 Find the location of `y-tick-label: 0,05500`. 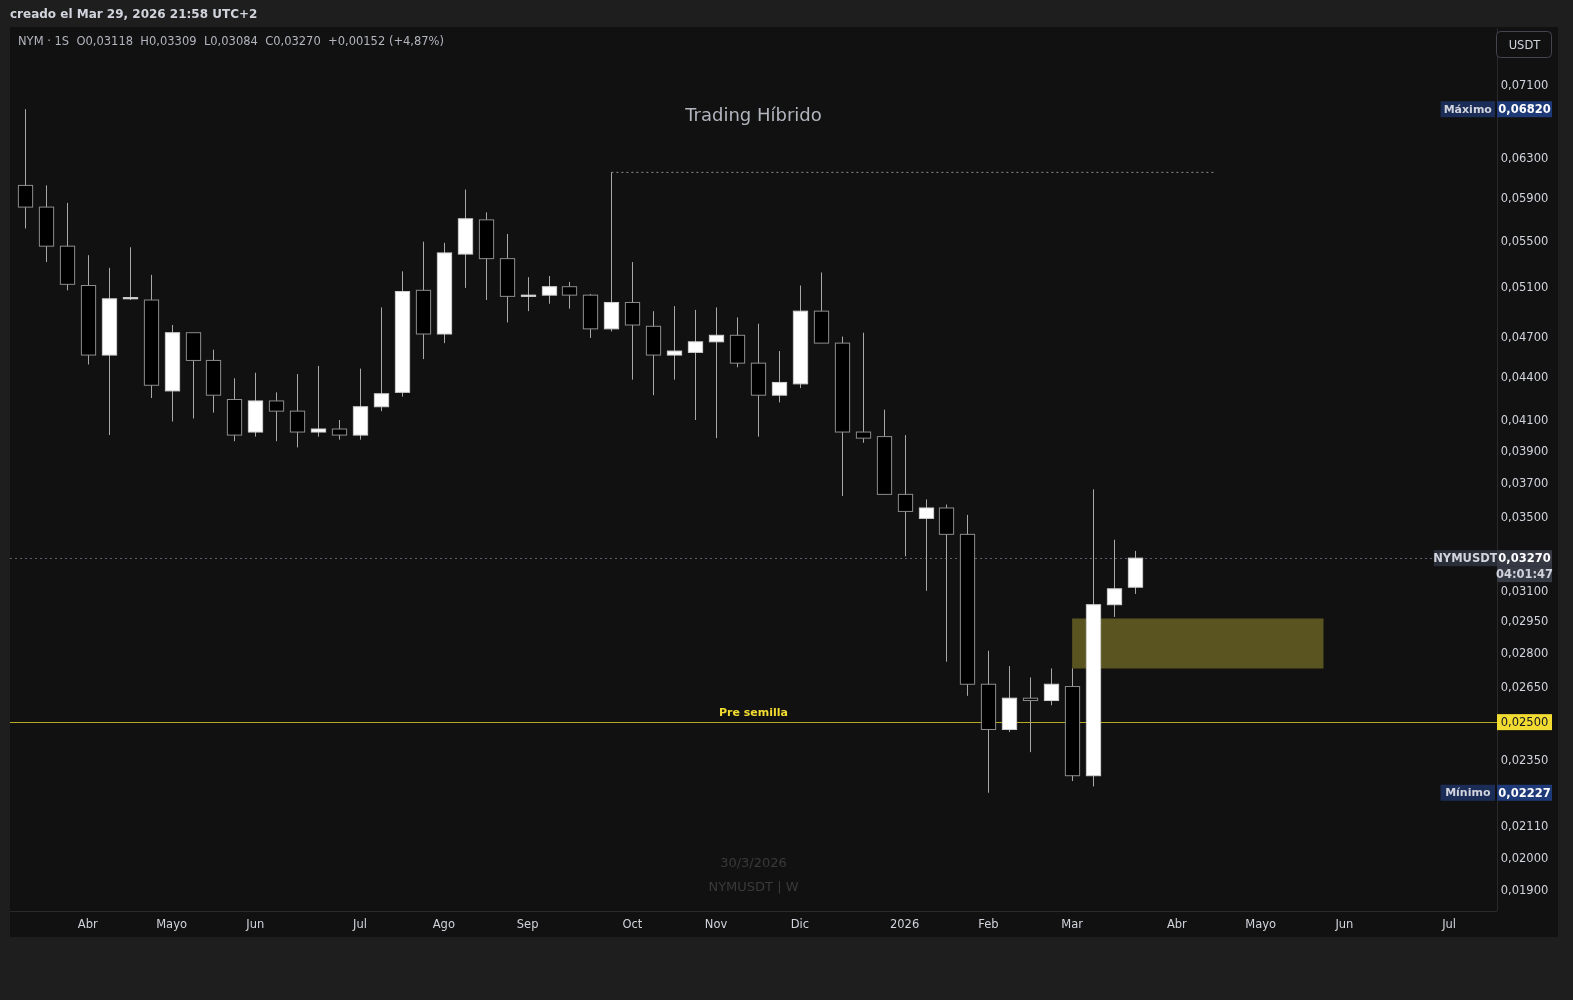

y-tick-label: 0,05500 is located at coordinates (1524, 240).